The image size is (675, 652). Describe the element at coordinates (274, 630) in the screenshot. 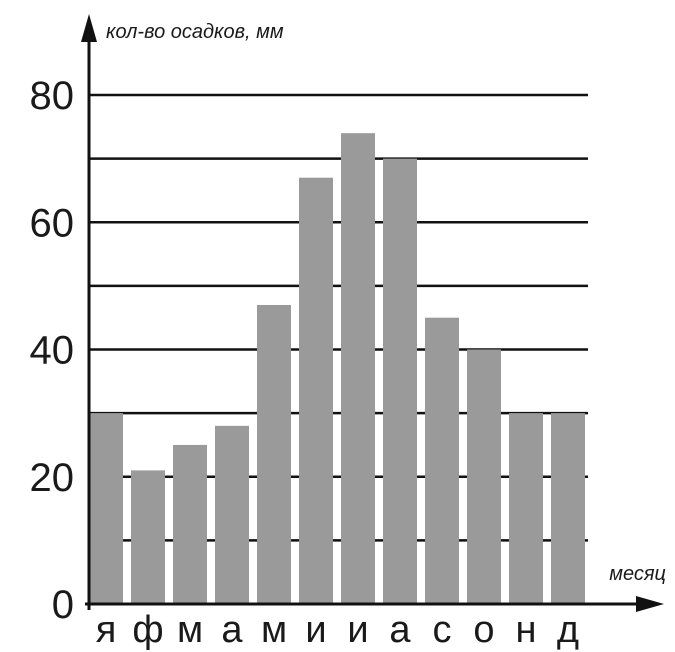

I see `x-category-label-5: м` at that location.